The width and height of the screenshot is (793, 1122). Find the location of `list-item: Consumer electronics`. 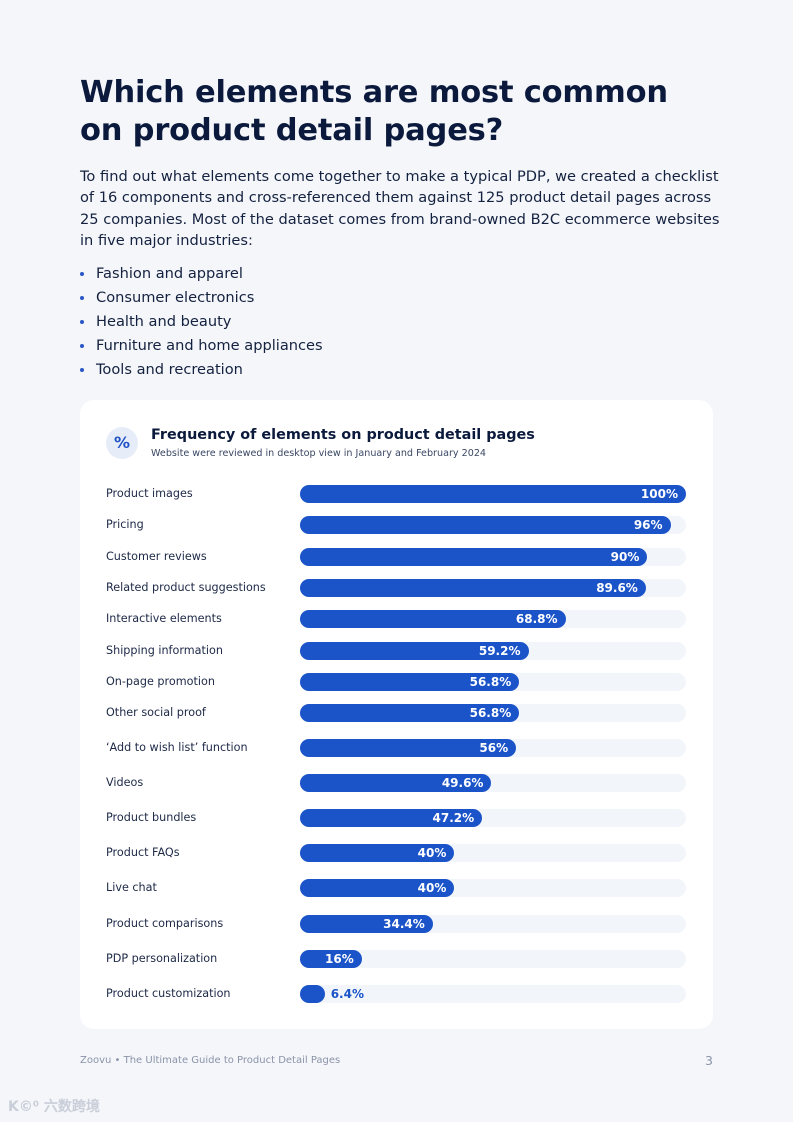

list-item: Consumer electronics is located at coordinates (201, 298).